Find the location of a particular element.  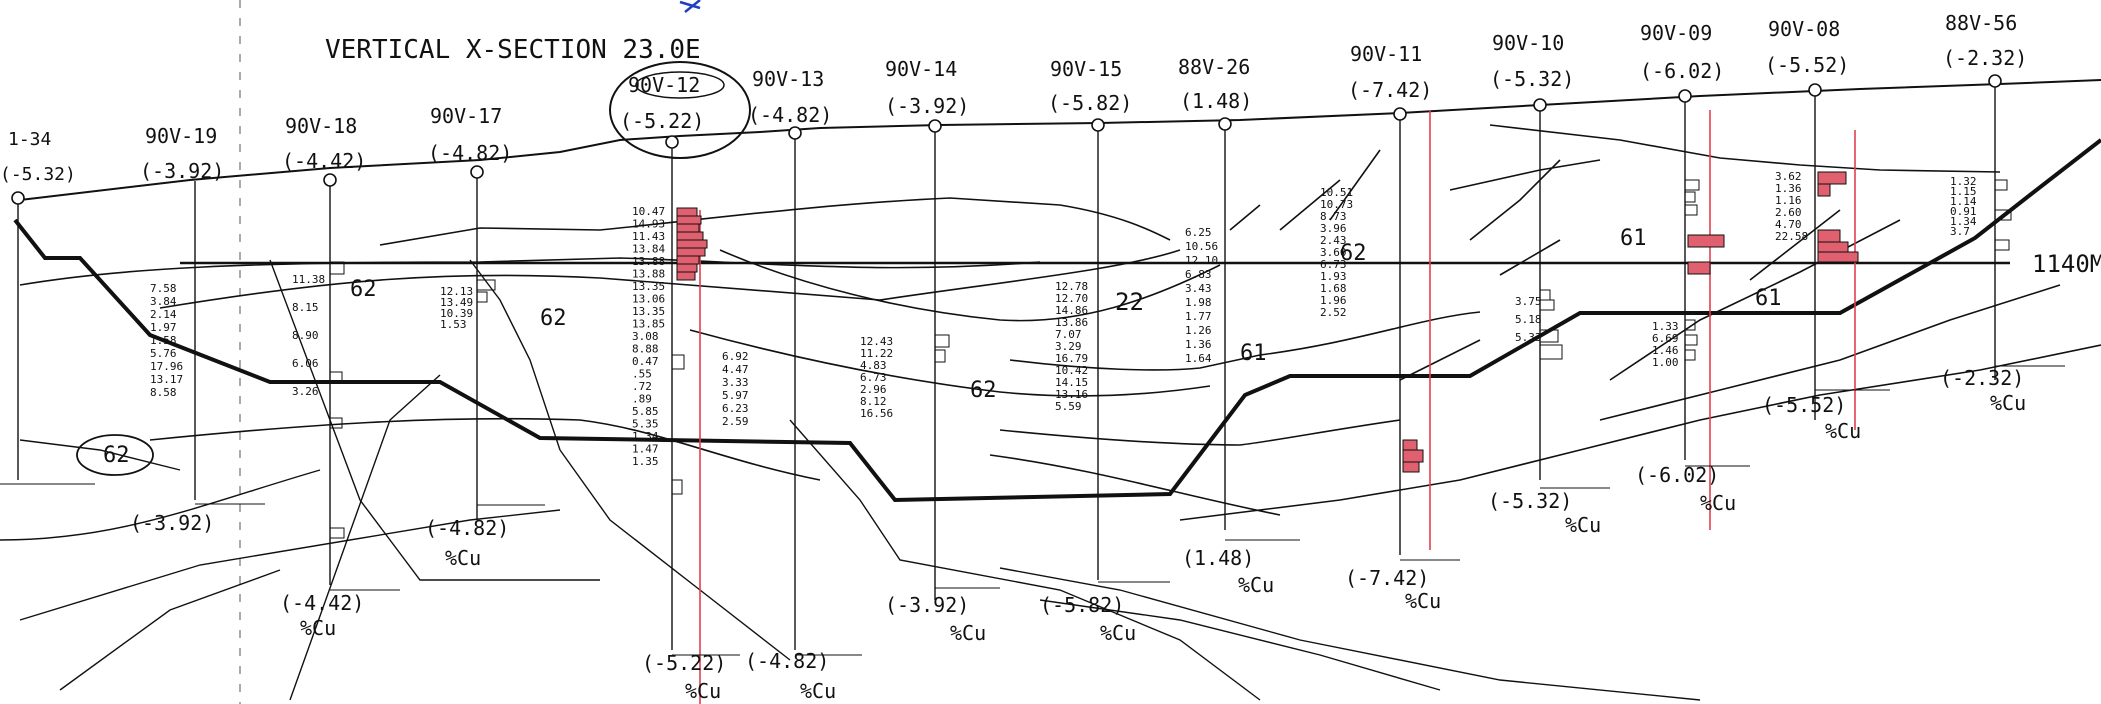

bottom-label-90v-14: (-3.92) is located at coordinates (927, 605).